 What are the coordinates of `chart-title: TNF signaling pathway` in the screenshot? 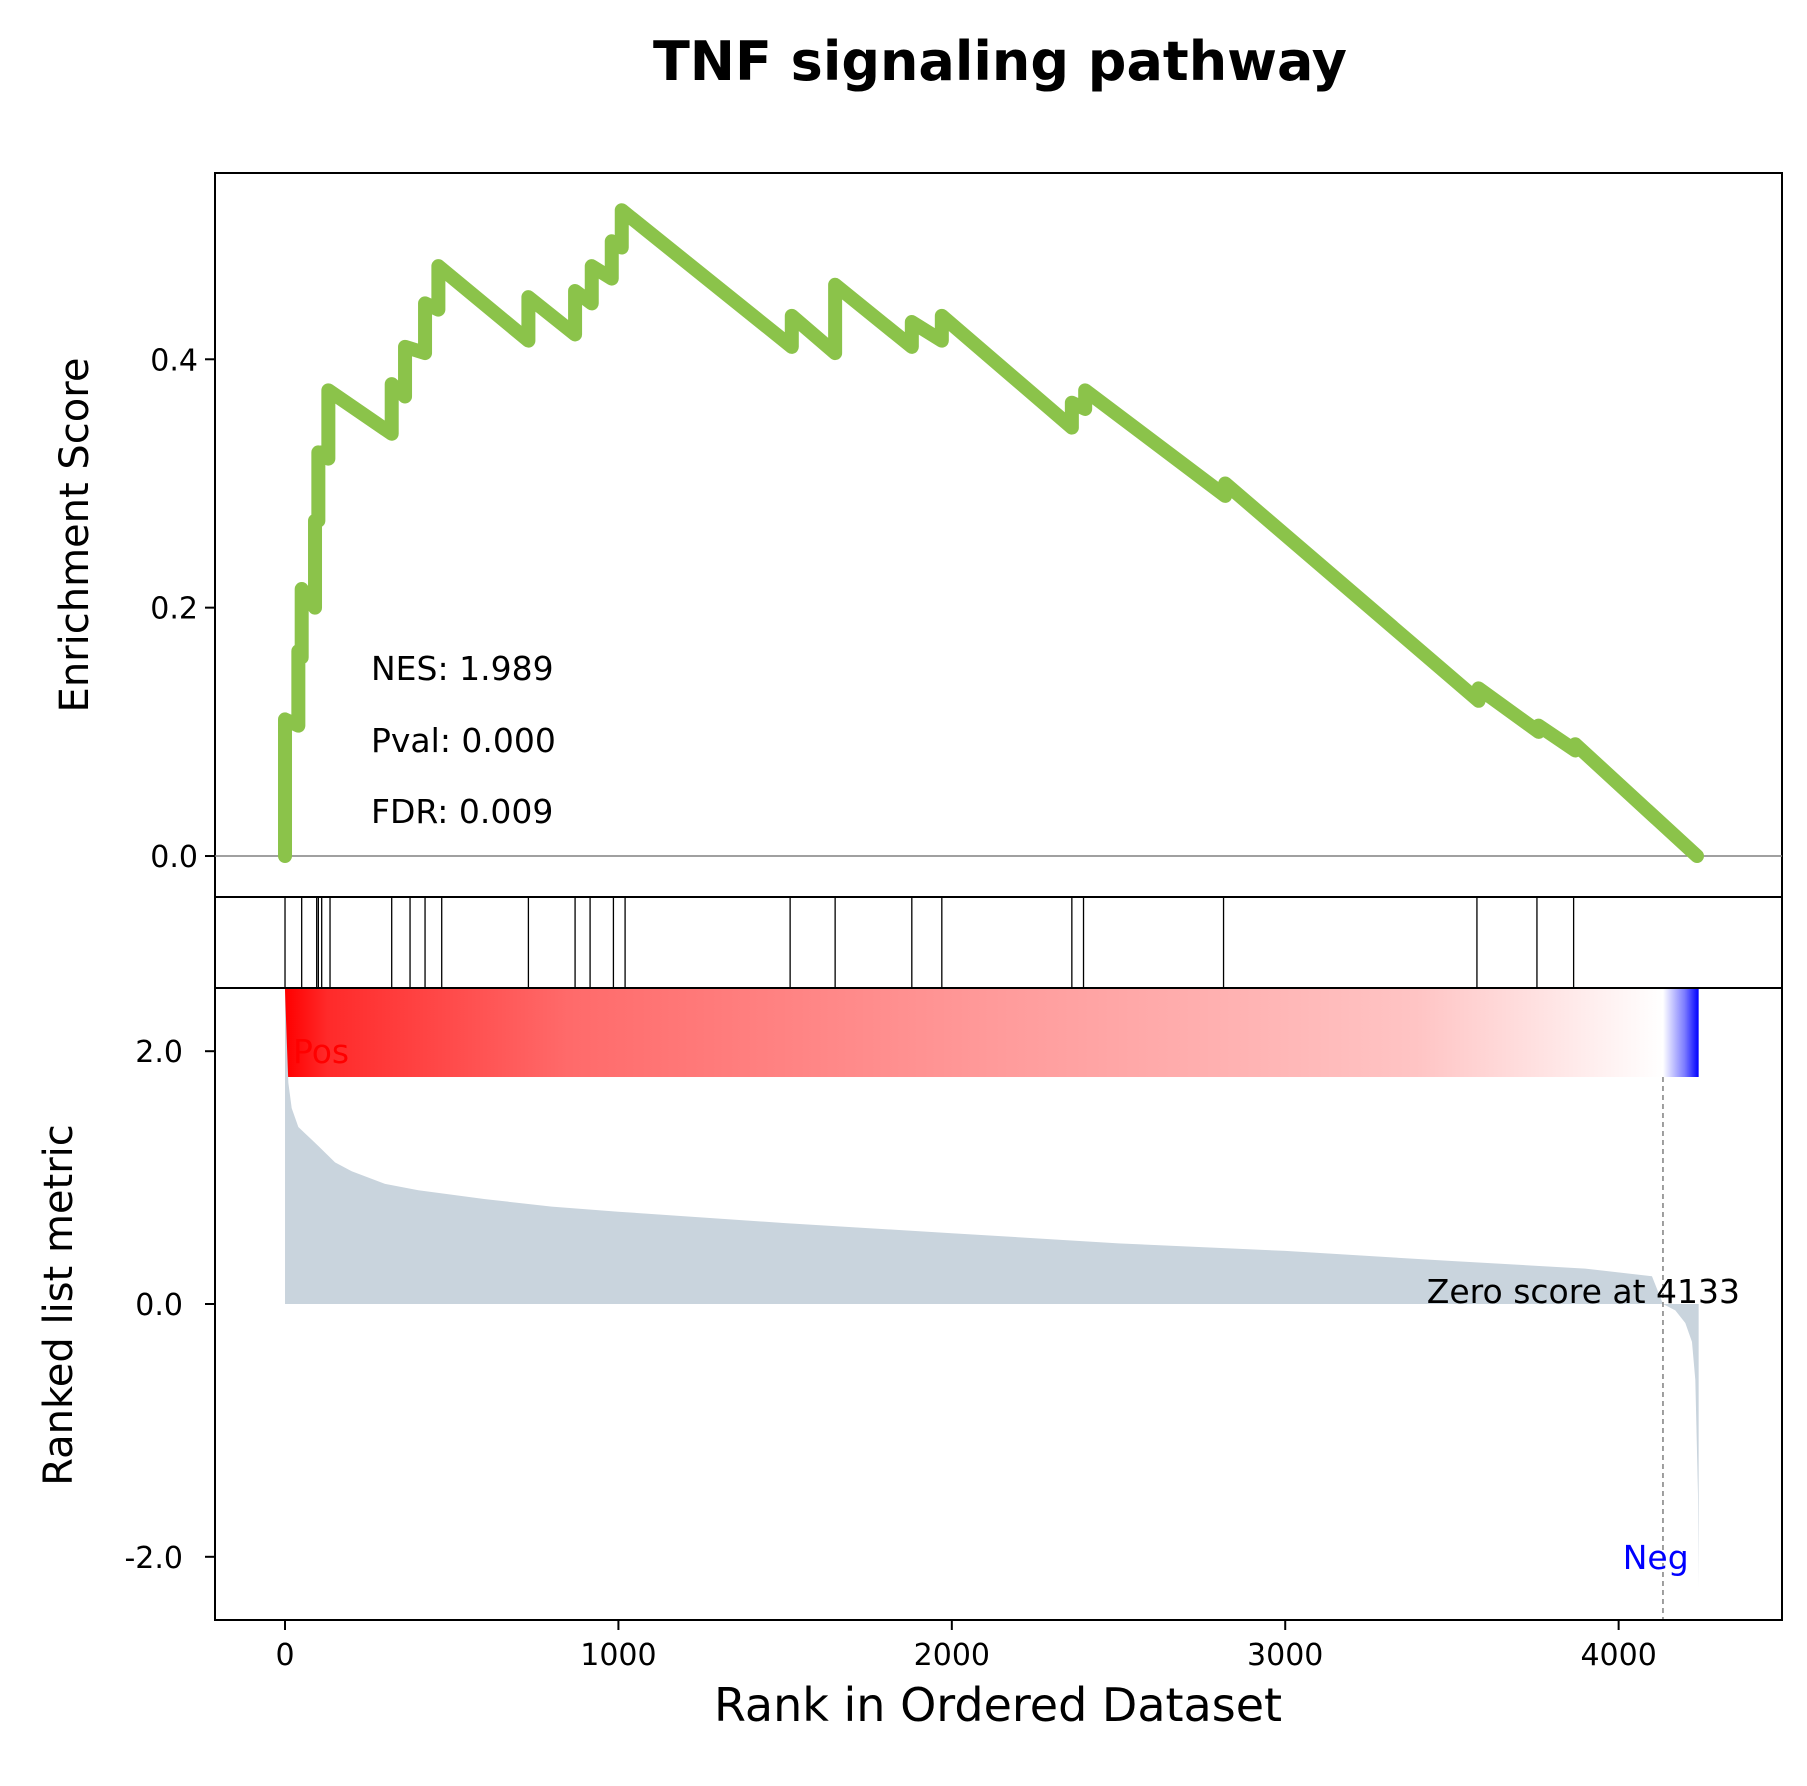 It's located at (1000, 61).